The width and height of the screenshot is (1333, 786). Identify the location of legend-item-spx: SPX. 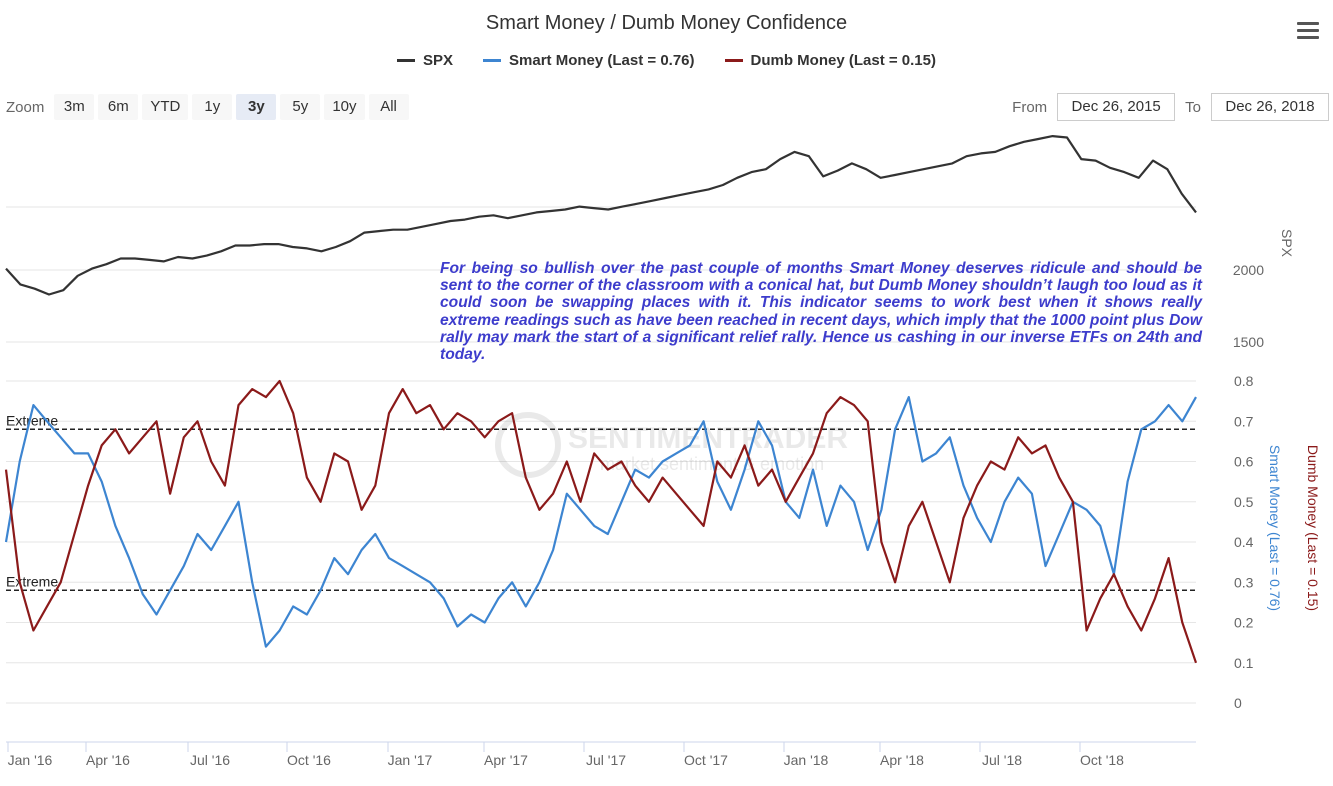
(425, 60).